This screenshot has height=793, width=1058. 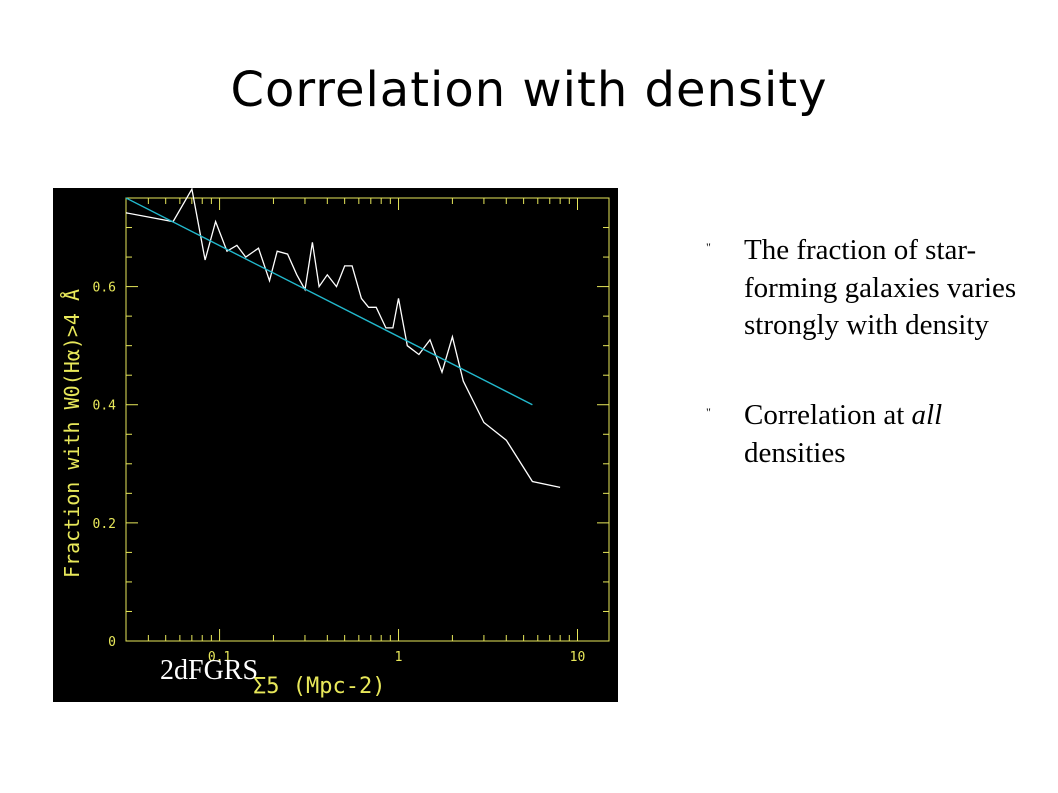 What do you see at coordinates (219, 657) in the screenshot?
I see `x-tick-label: 0.1` at bounding box center [219, 657].